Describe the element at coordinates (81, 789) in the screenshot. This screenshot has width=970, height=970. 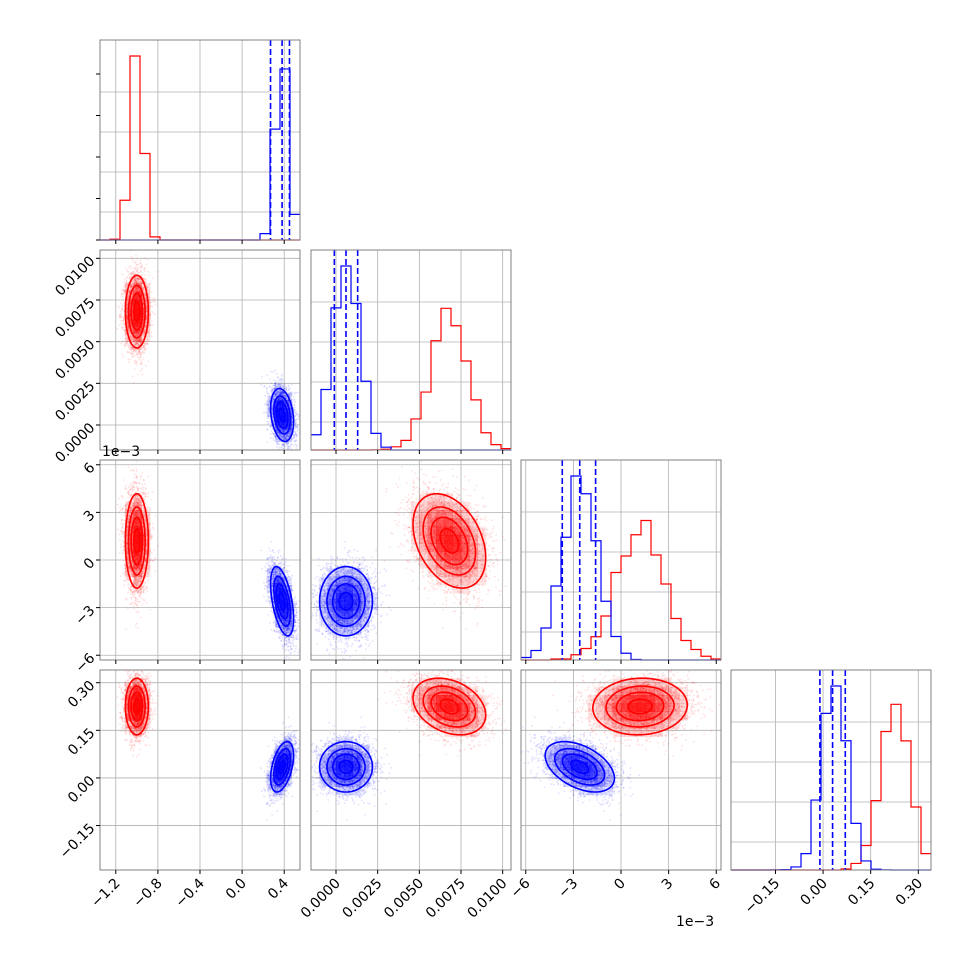
I see `y-tick-label-3-1: 0.00` at that location.